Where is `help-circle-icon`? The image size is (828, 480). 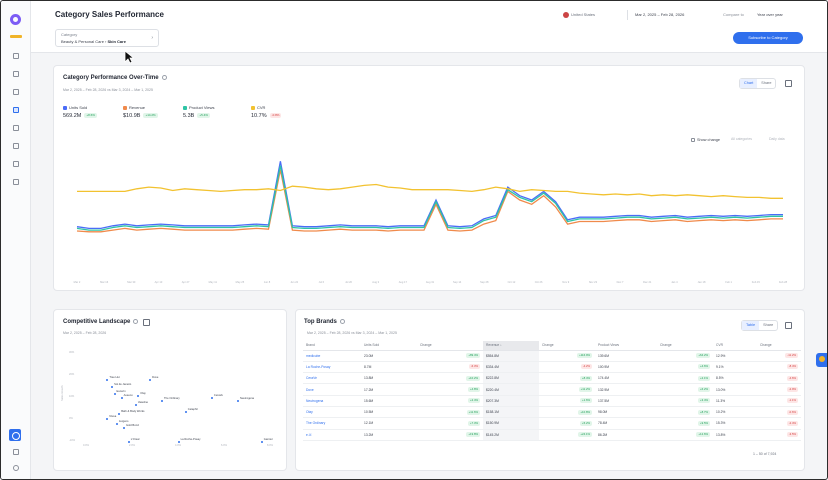
help-circle-icon is located at coordinates (16, 452).